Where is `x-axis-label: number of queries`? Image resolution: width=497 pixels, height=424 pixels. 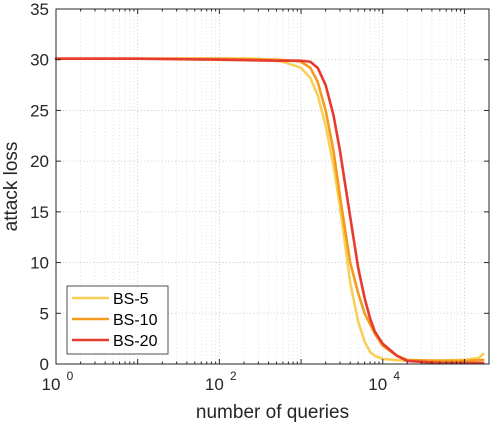
x-axis-label: number of queries is located at coordinates (272, 412).